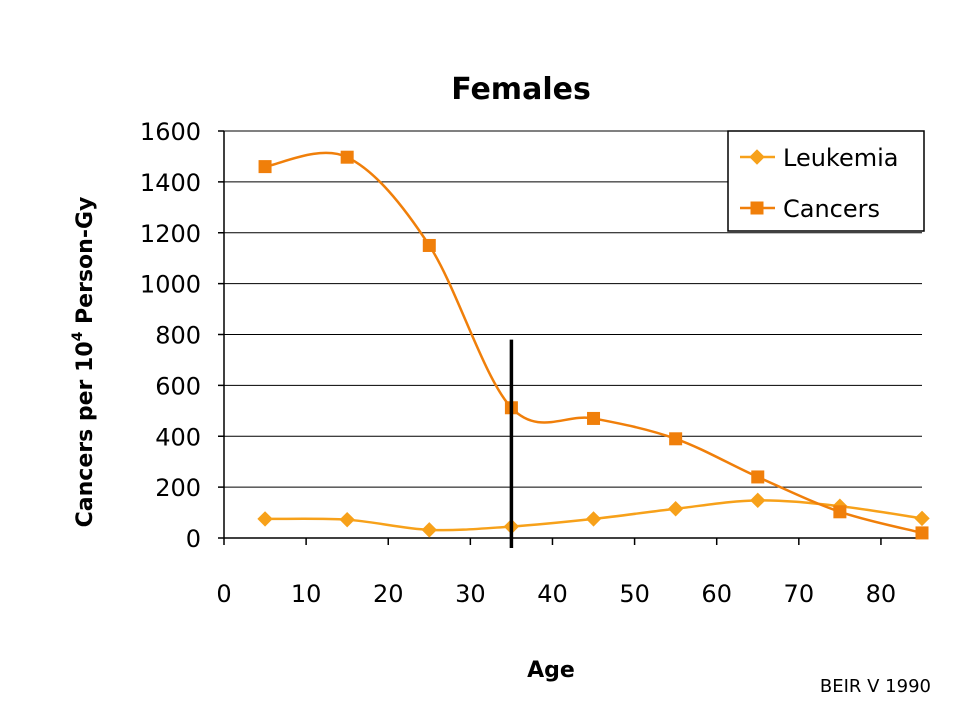 The width and height of the screenshot is (960, 720). What do you see at coordinates (178, 386) in the screenshot?
I see `y-tick-label-600: 600` at bounding box center [178, 386].